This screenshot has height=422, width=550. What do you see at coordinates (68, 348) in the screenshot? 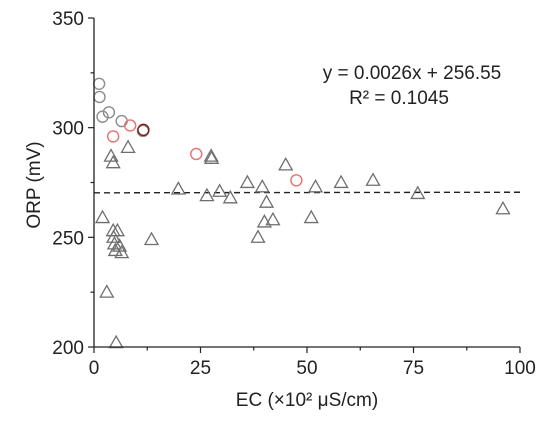
I see `y-tick-label: 200` at bounding box center [68, 348].